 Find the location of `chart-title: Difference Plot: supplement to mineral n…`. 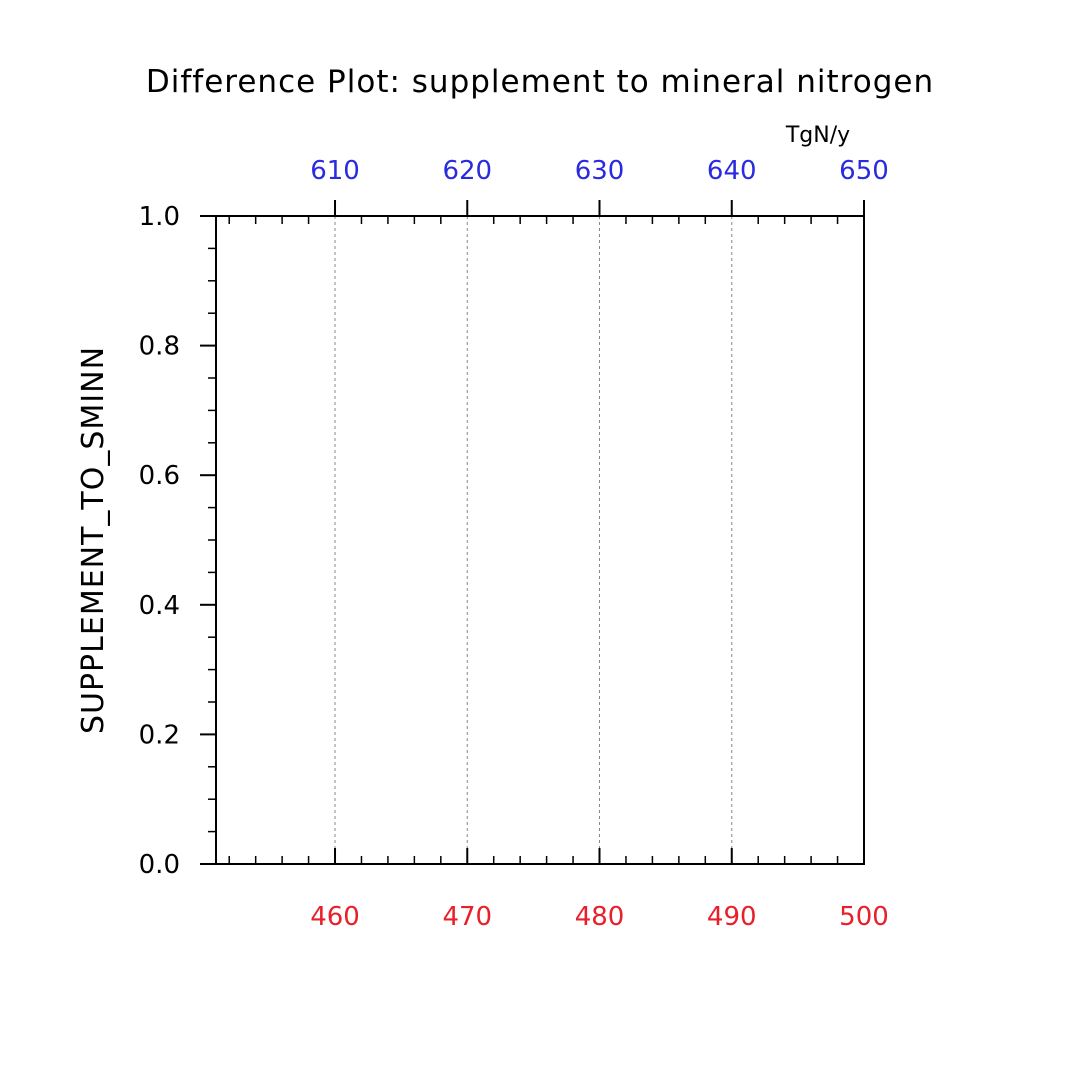

chart-title: Difference Plot: supplement to mineral n… is located at coordinates (540, 82).